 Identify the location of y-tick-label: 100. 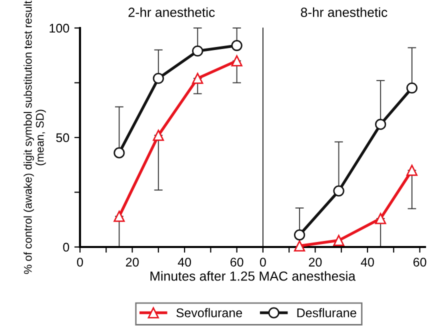
(60, 28).